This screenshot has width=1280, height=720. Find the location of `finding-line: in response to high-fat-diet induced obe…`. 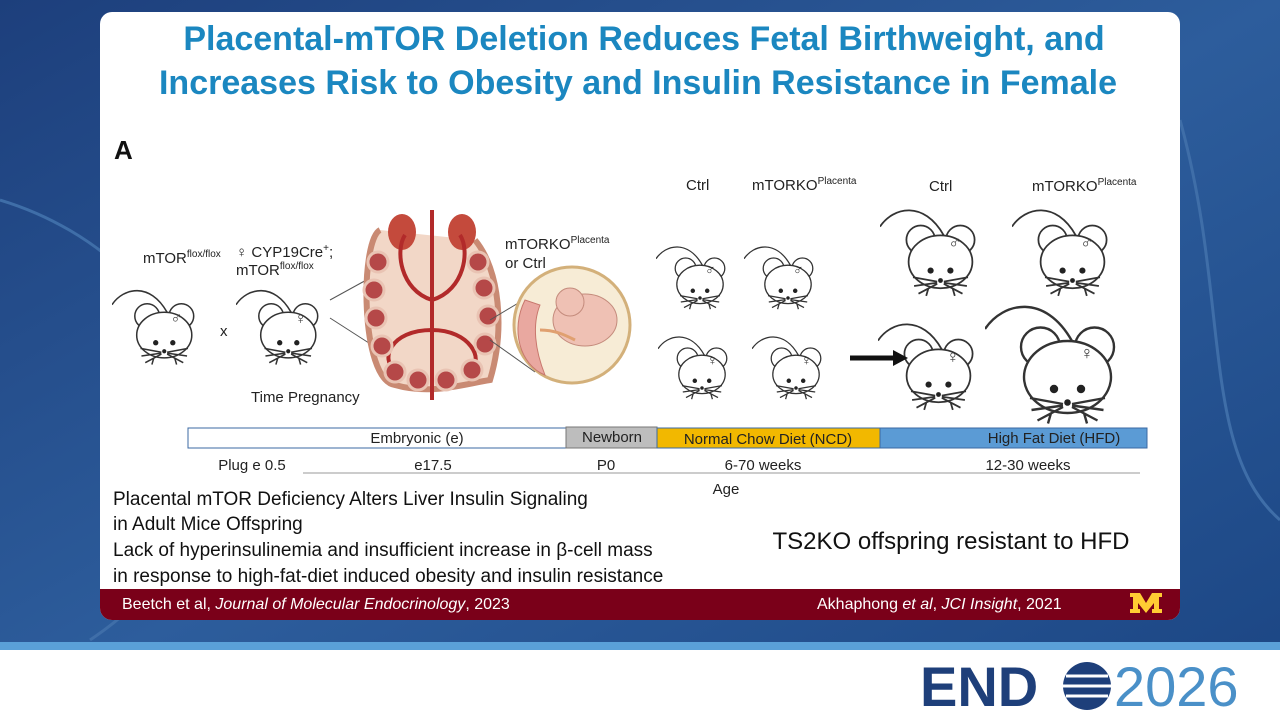

finding-line: in response to high-fat-diet induced obe… is located at coordinates (388, 576).